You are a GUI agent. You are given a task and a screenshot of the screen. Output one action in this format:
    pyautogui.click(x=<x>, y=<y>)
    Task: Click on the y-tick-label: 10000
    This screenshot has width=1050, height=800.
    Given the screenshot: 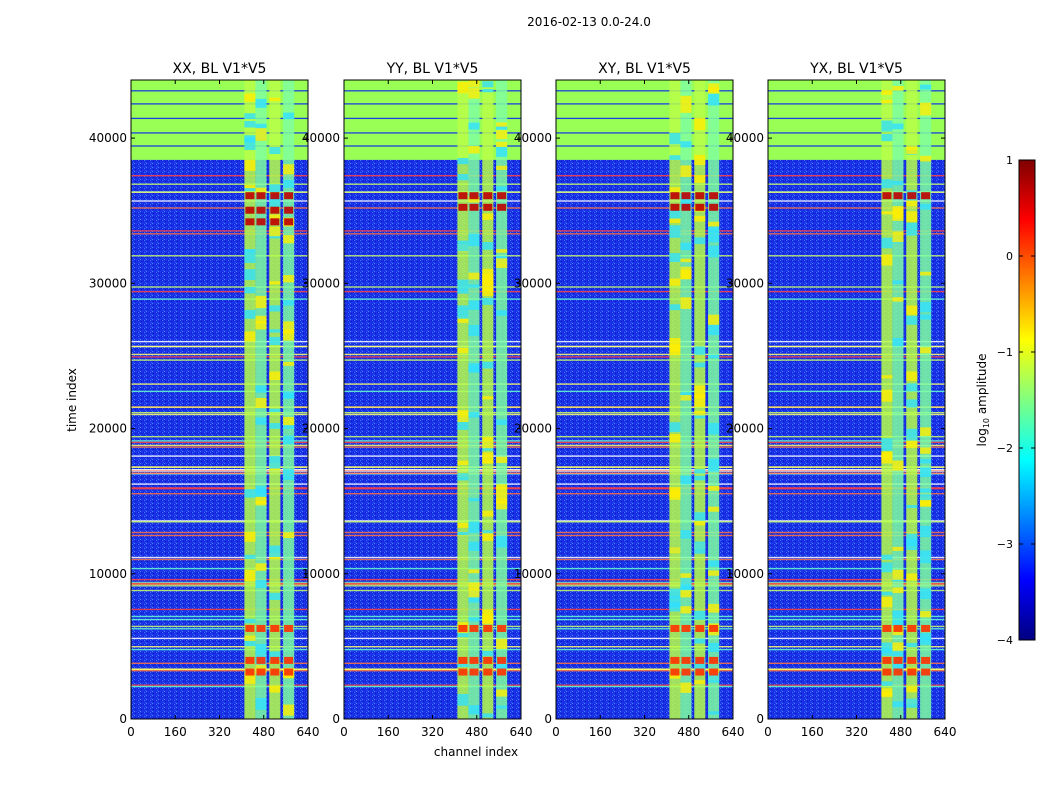 What is the action you would take?
    pyautogui.click(x=745, y=574)
    